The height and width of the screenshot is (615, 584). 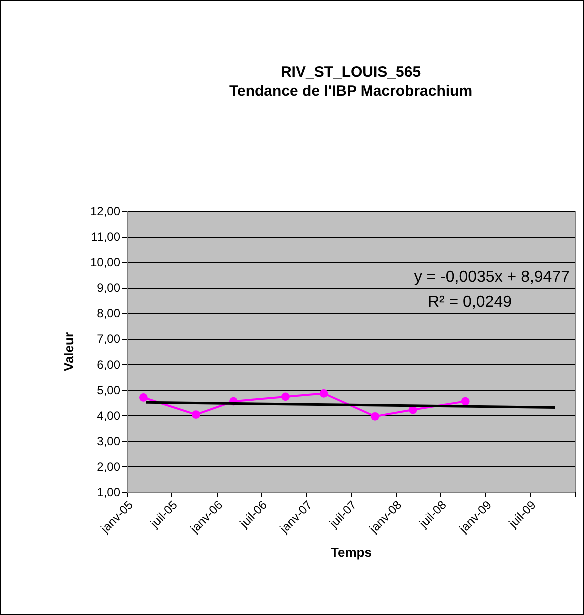 I want to click on chart-title: RIV_ST_LOUIS_565, so click(x=351, y=72).